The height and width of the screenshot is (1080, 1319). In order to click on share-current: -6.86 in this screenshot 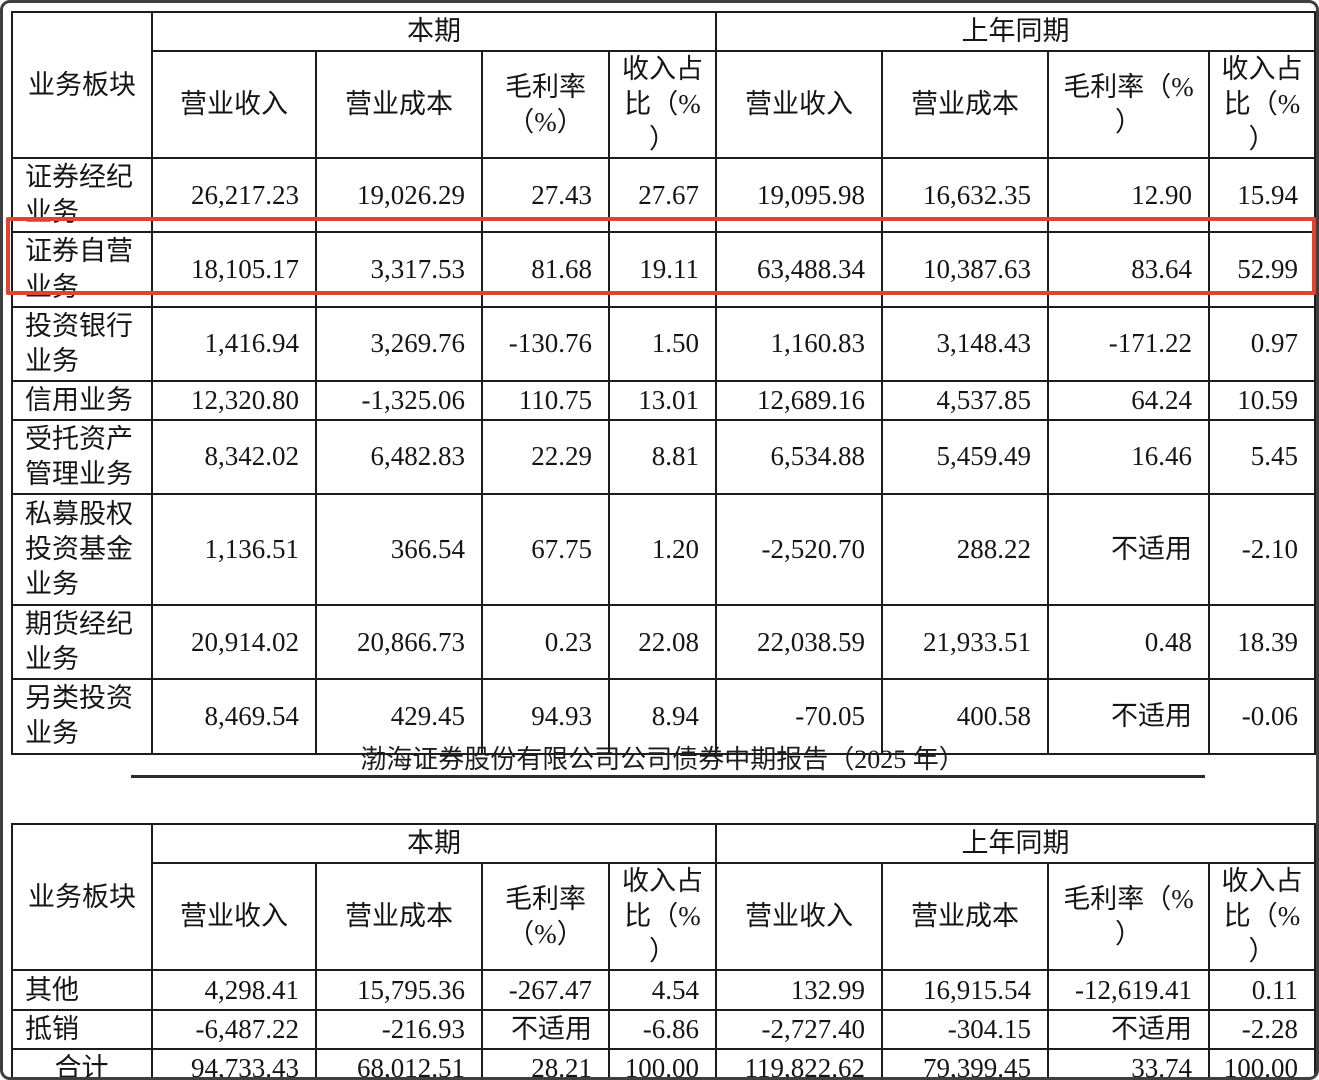, I will do `click(662, 1030)`.